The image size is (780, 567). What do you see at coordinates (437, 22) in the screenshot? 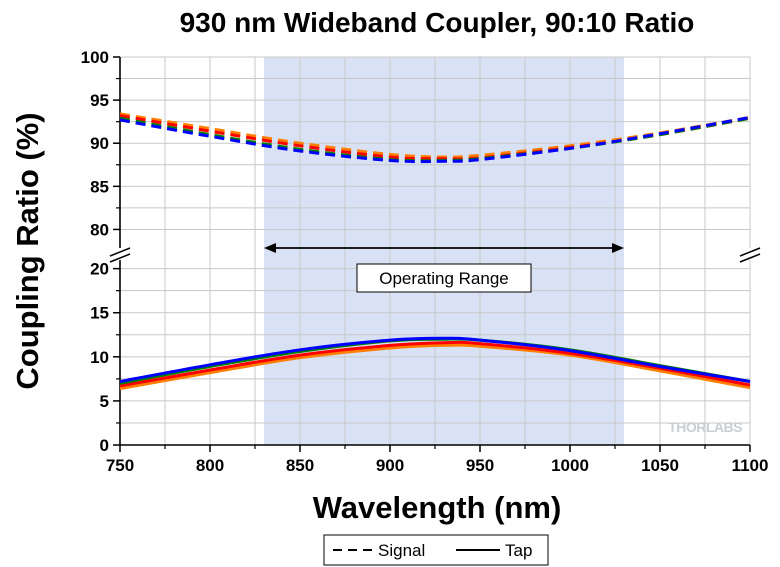
I see `chart-title: 930 nm Wideband Coupler, 90:10 Ratio` at bounding box center [437, 22].